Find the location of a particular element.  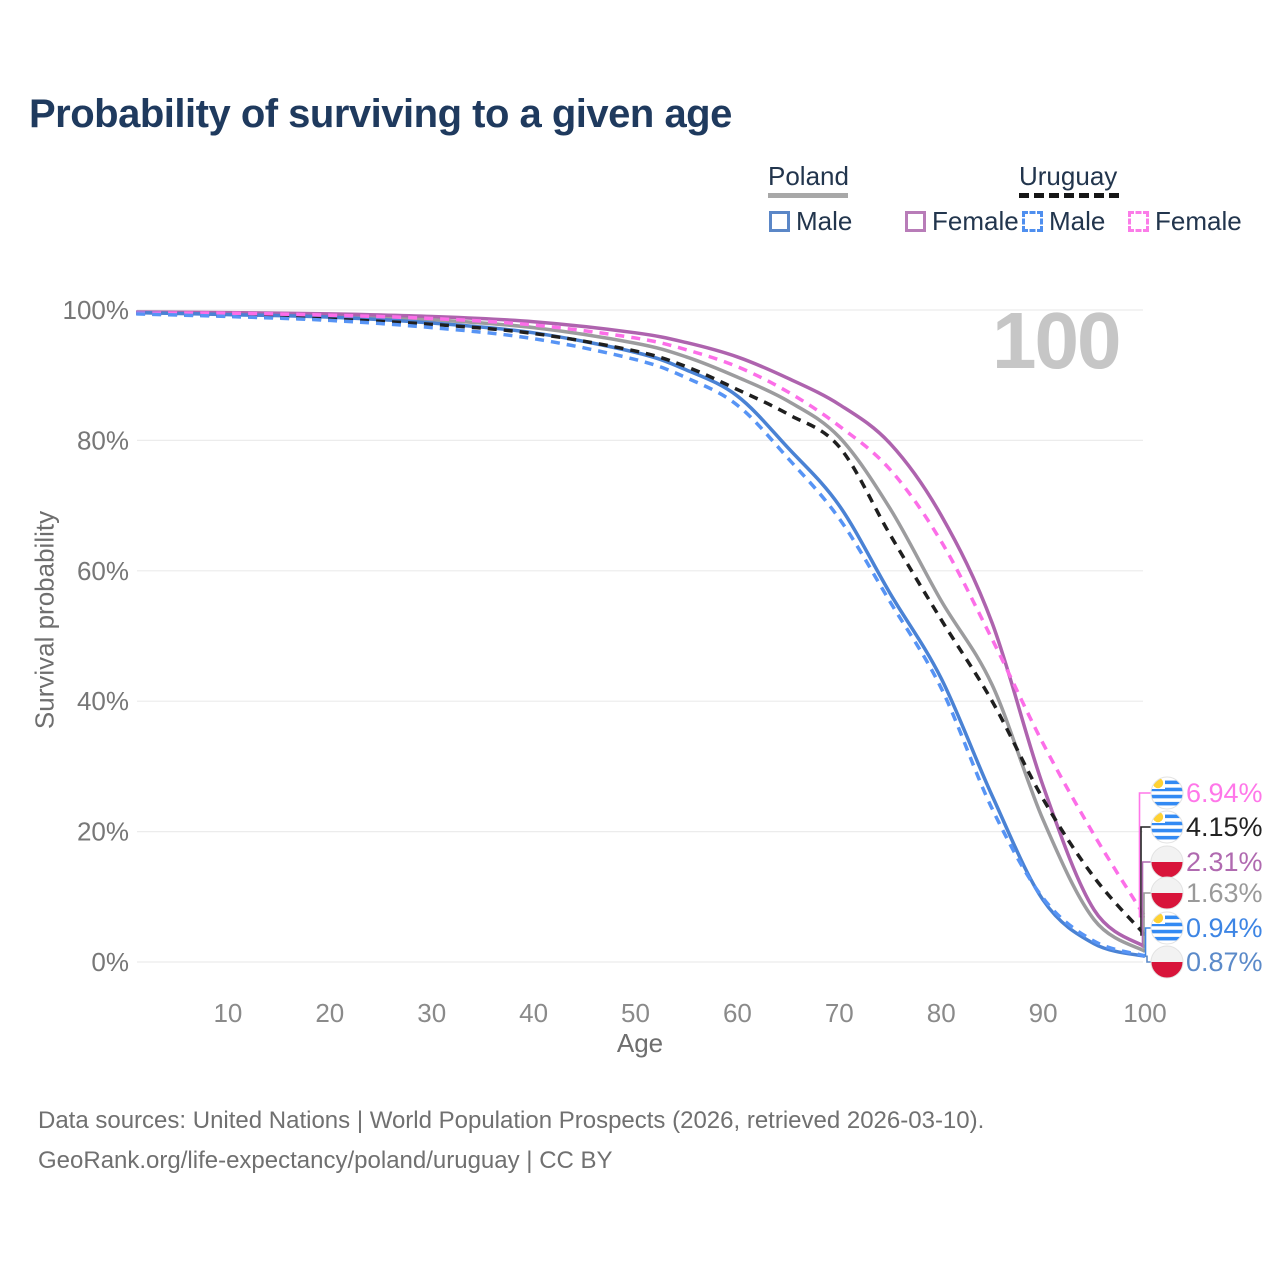

uruguay-female-swatch-icon is located at coordinates (1138, 221).